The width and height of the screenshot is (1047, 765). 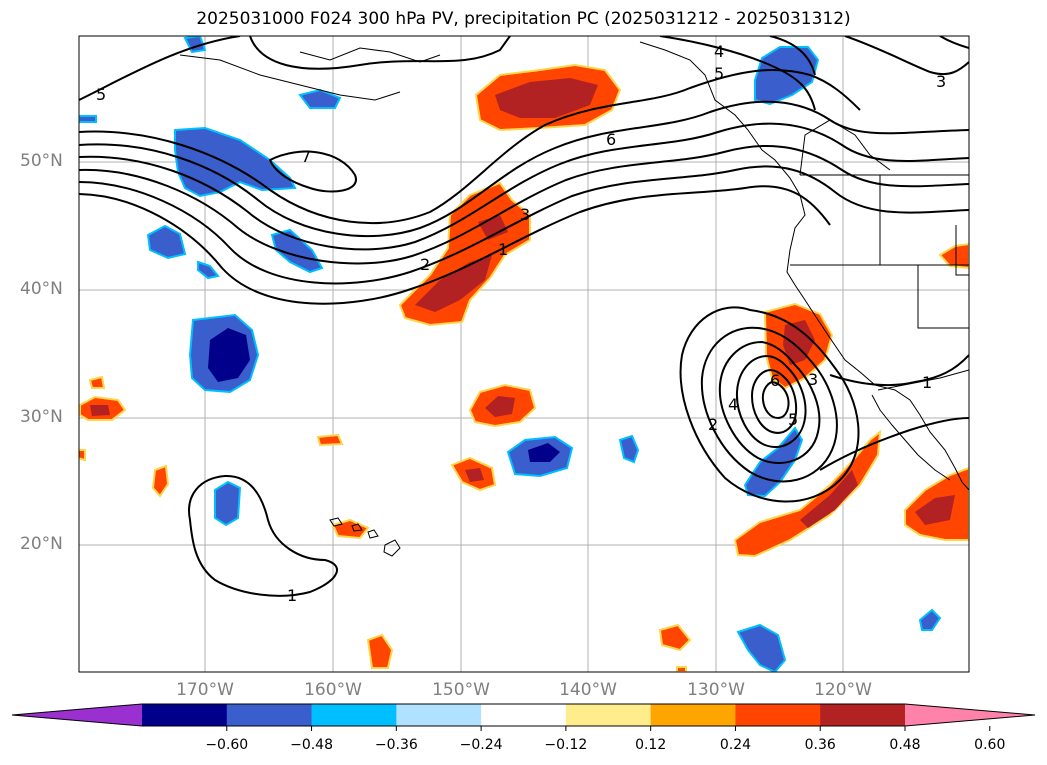 I want to click on colorbar-tick-label: 0.24, so click(x=735, y=745).